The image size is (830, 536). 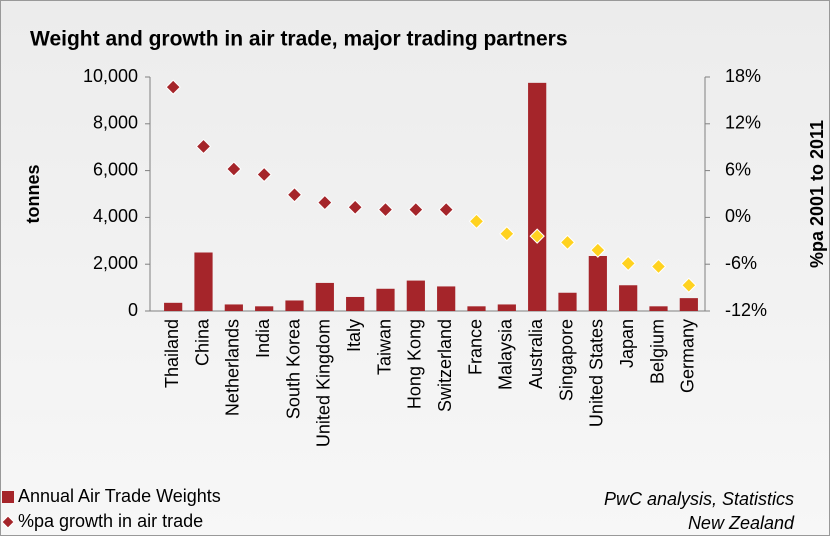 What do you see at coordinates (627, 343) in the screenshot?
I see `x-tick-label: Japan` at bounding box center [627, 343].